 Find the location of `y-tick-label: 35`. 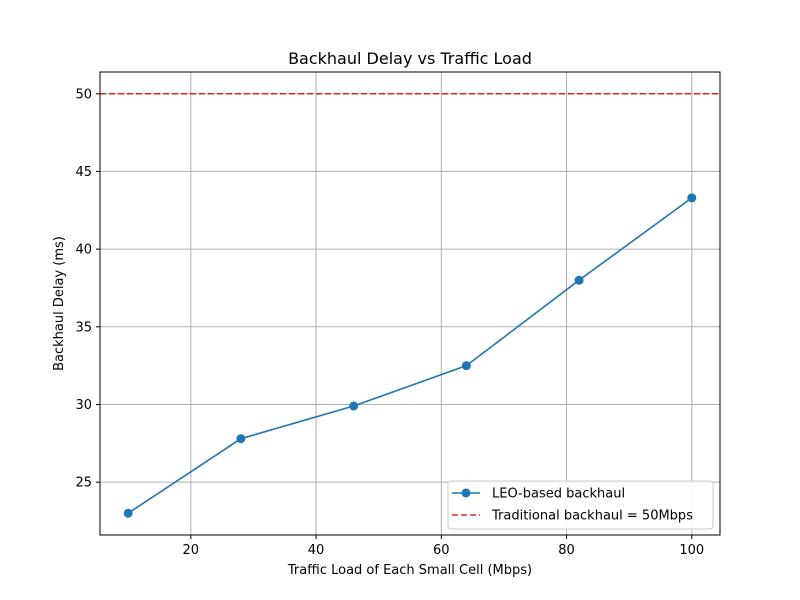

y-tick-label: 35 is located at coordinates (83, 327).